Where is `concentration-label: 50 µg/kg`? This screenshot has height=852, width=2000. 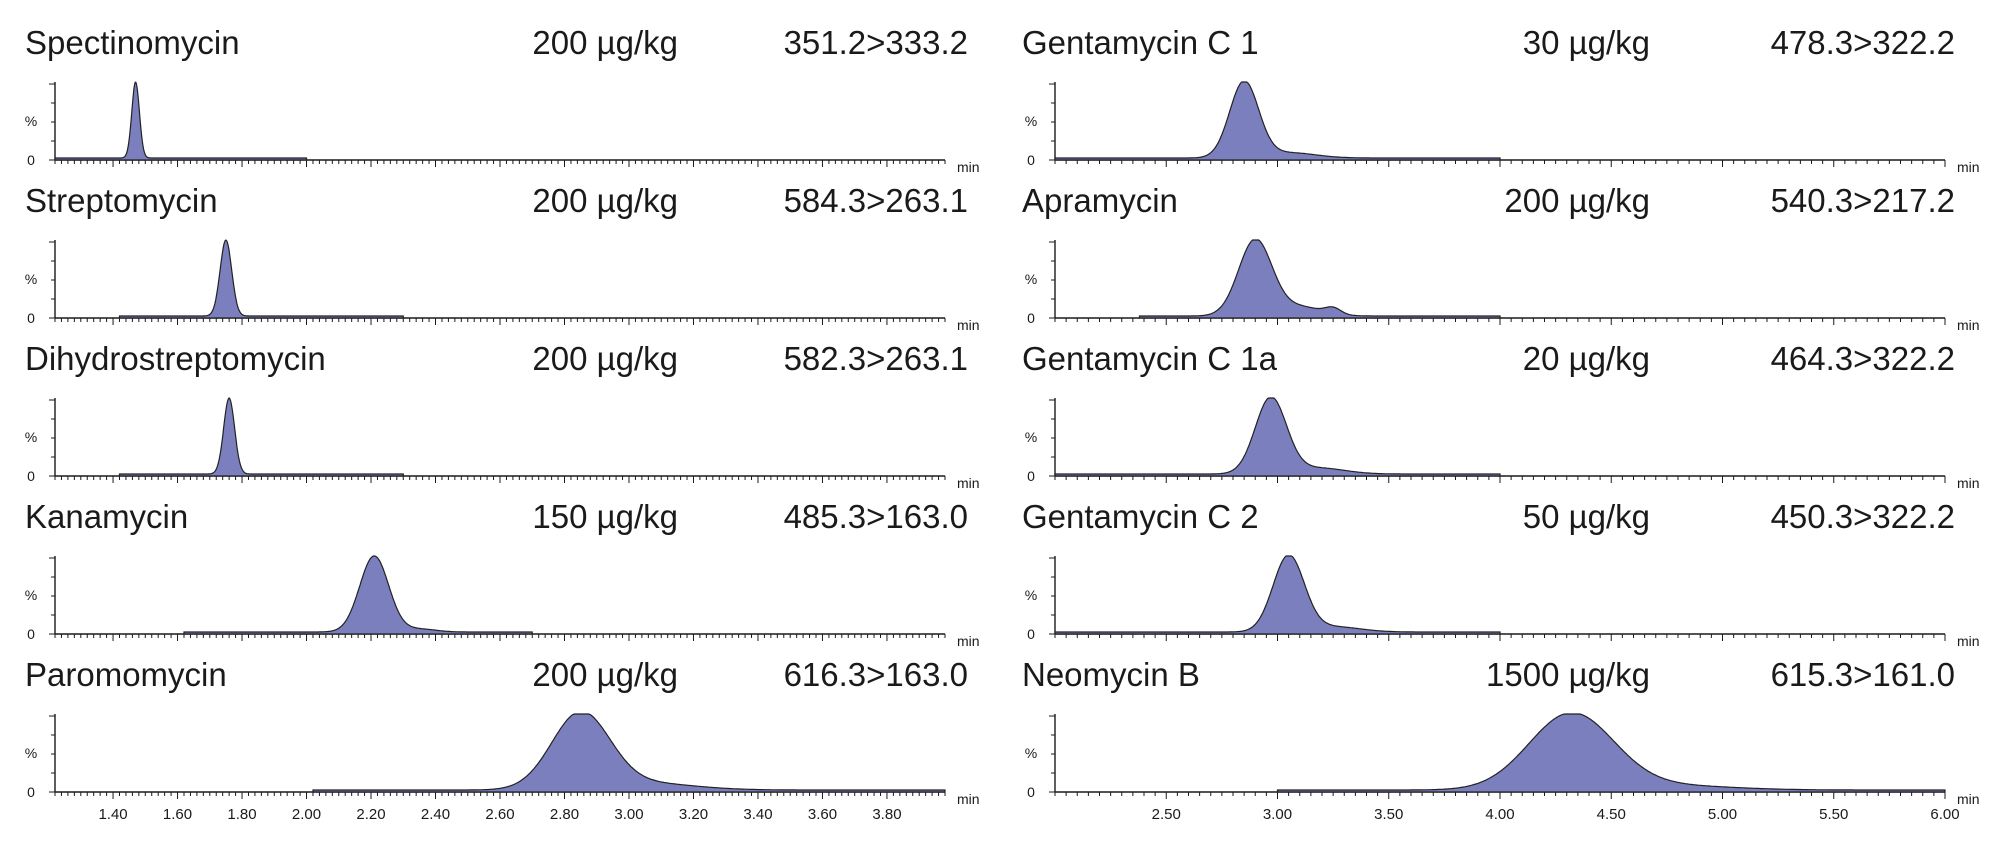
concentration-label: 50 µg/kg is located at coordinates (1586, 516).